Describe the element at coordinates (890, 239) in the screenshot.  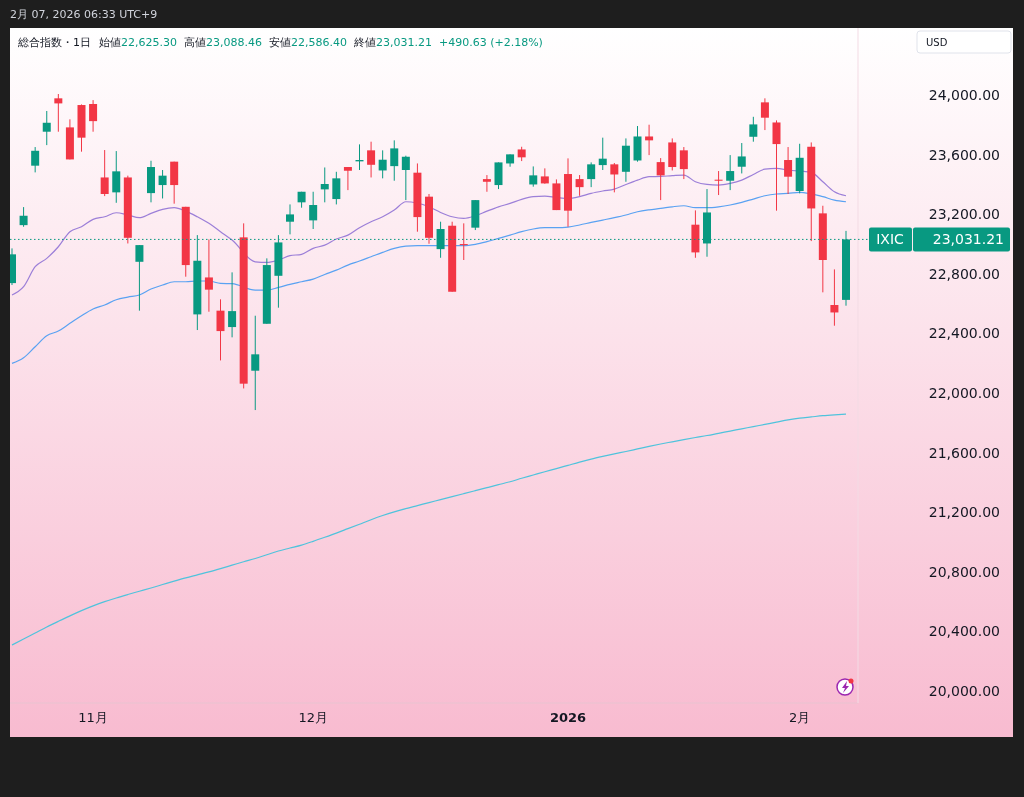
I see `text: IXIC` at that location.